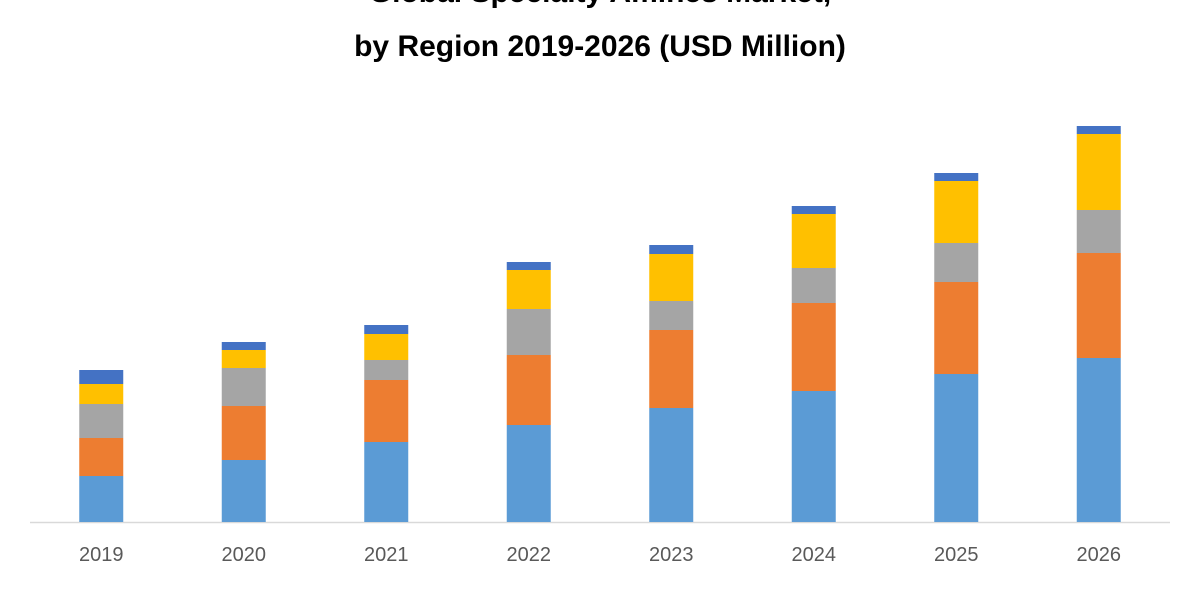  I want to click on x-tick-label: 2024, so click(814, 555).